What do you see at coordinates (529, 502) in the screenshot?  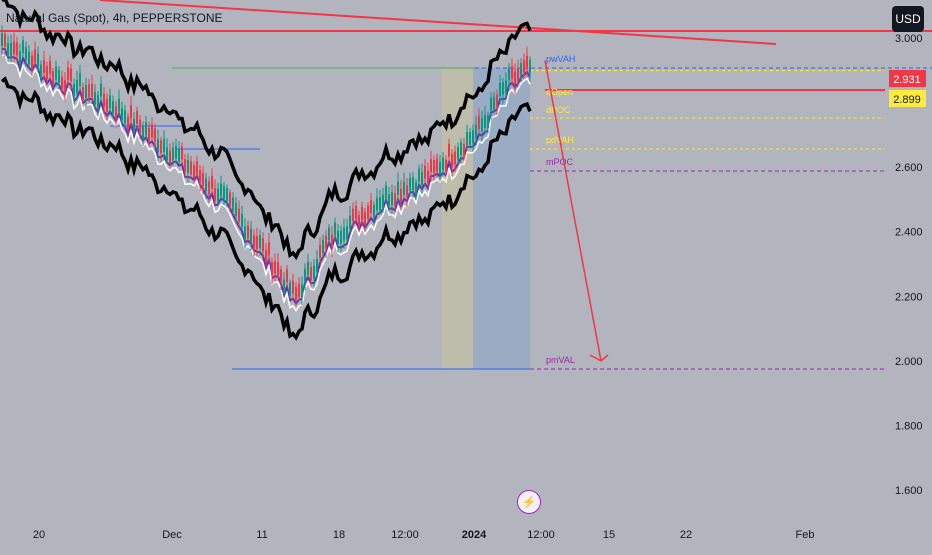 I see `lightning-icon: ⚡` at bounding box center [529, 502].